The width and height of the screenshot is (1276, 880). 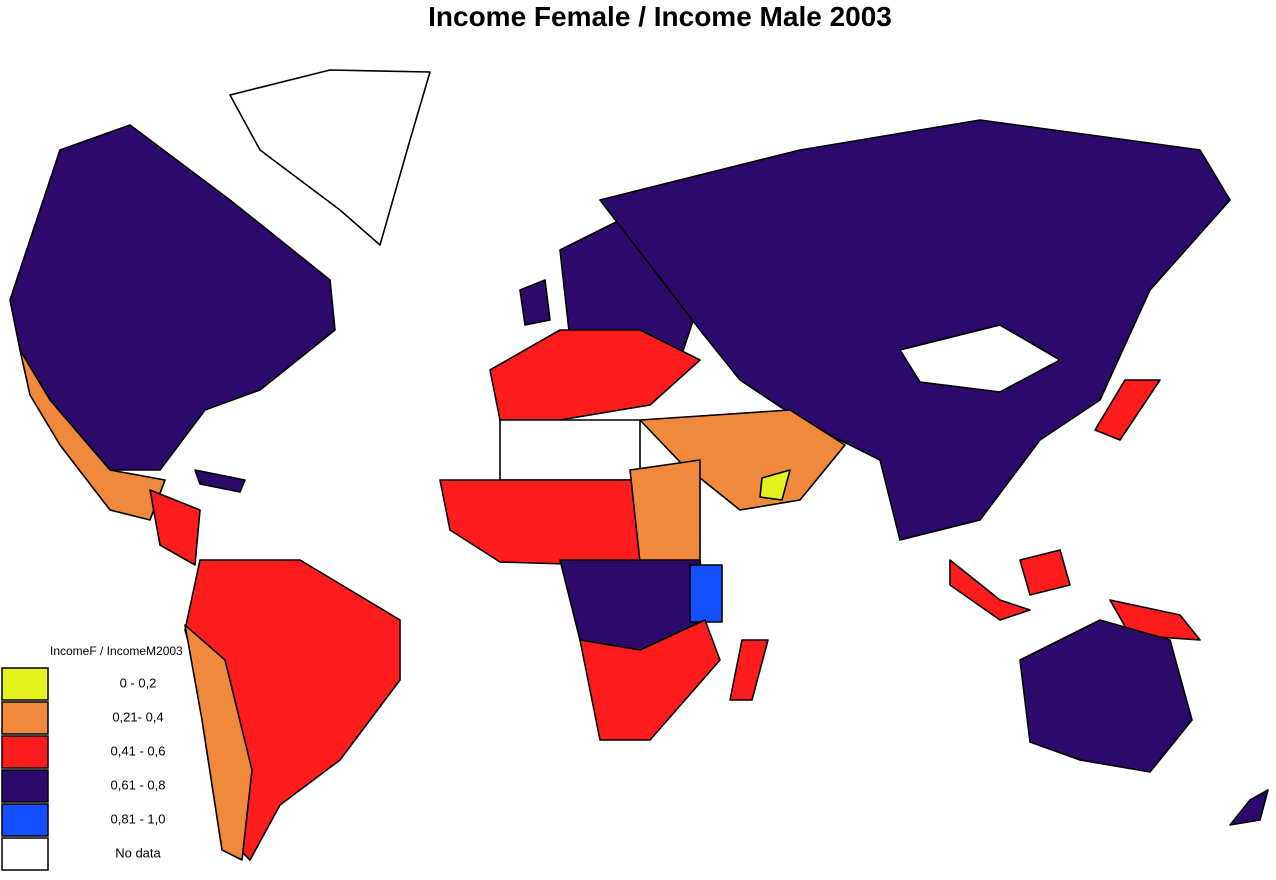 What do you see at coordinates (92, 435) in the screenshot?
I see `mexico` at bounding box center [92, 435].